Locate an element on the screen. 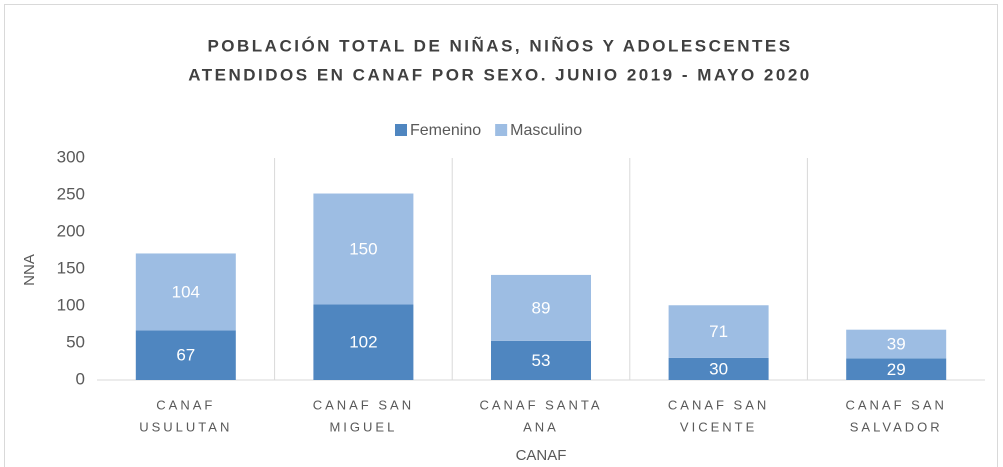 The width and height of the screenshot is (1003, 467). data-label: 29 is located at coordinates (896, 369).